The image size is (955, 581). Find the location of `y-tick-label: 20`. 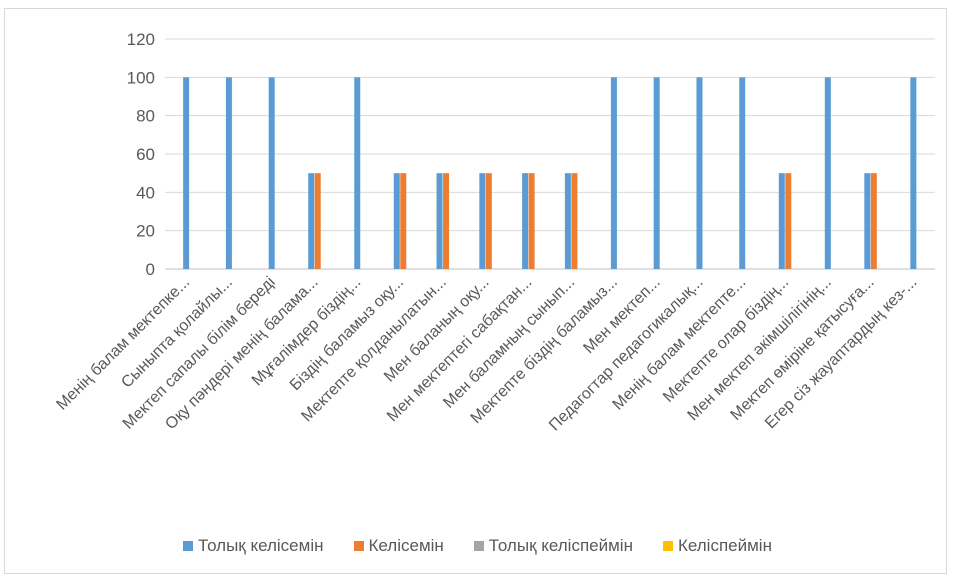

y-tick-label: 20 is located at coordinates (145, 231).